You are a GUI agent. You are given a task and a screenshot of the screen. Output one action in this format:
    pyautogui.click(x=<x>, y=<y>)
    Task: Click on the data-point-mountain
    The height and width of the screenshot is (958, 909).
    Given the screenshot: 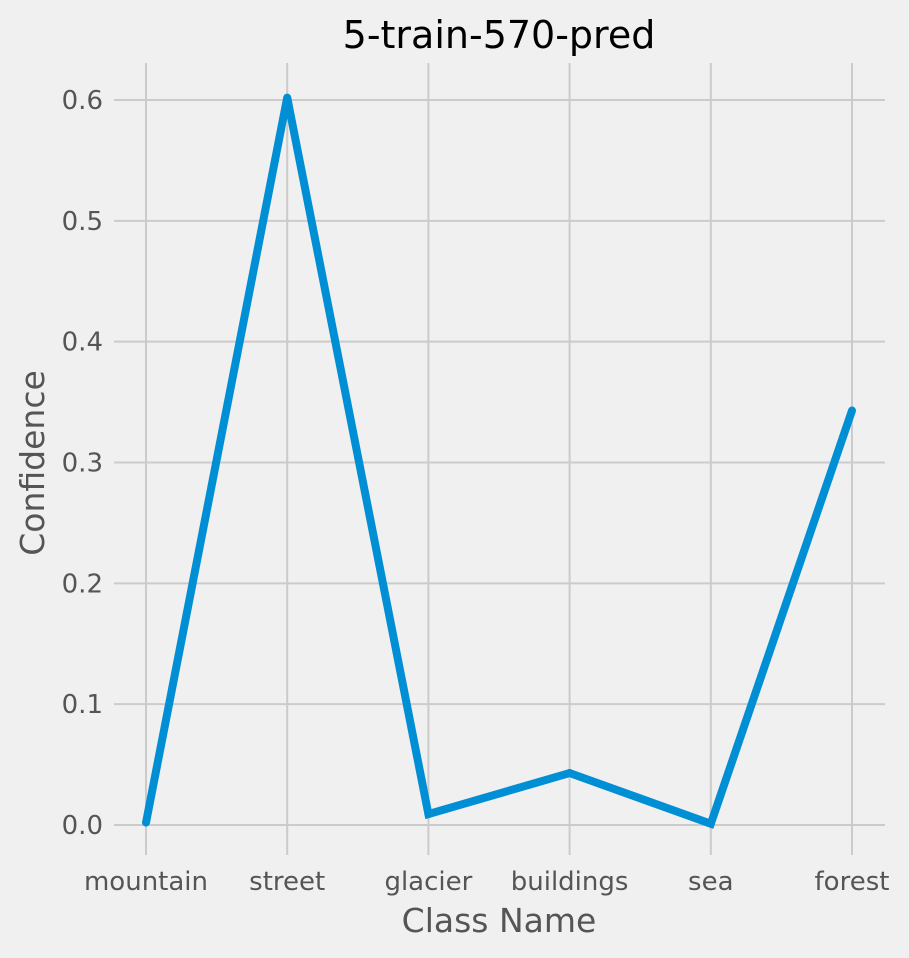 What is the action you would take?
    pyautogui.click(x=146, y=822)
    